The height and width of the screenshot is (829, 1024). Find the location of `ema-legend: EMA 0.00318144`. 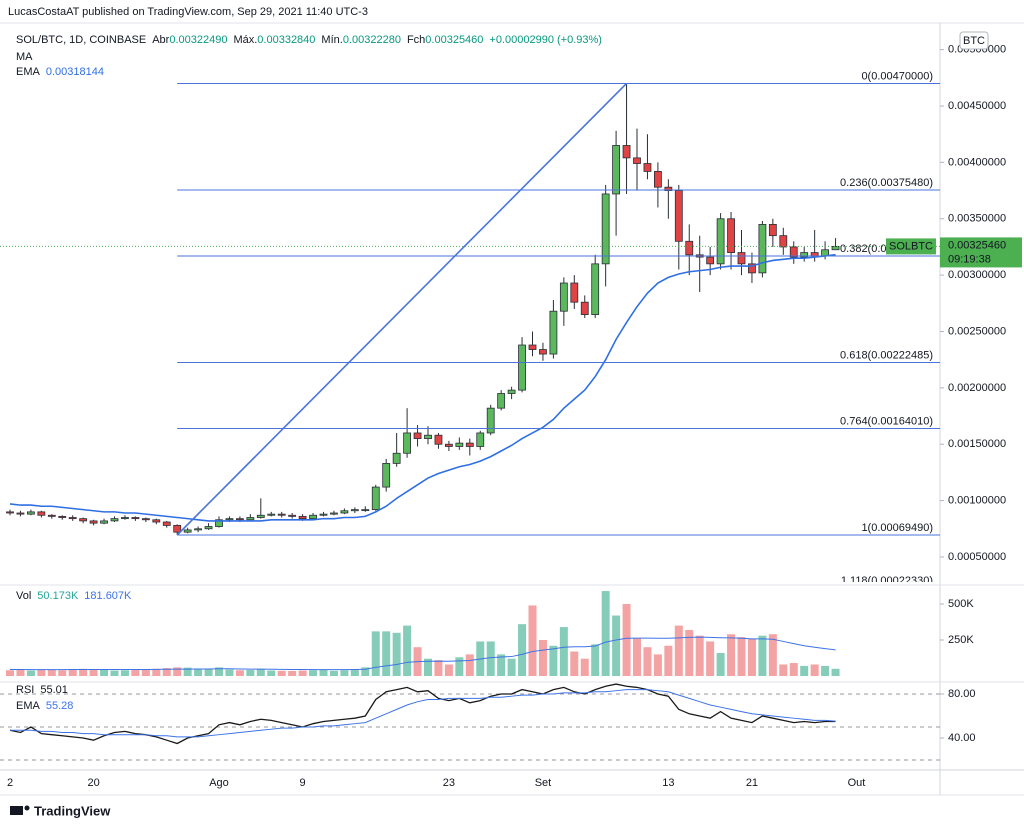

ema-legend: EMA 0.00318144 is located at coordinates (60, 72).